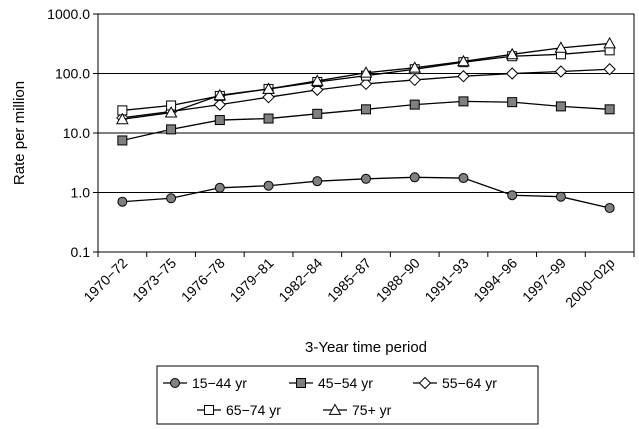 Image resolution: width=639 pixels, height=429 pixels. Describe the element at coordinates (544, 280) in the screenshot. I see `x-tick-label: 1997−99` at that location.